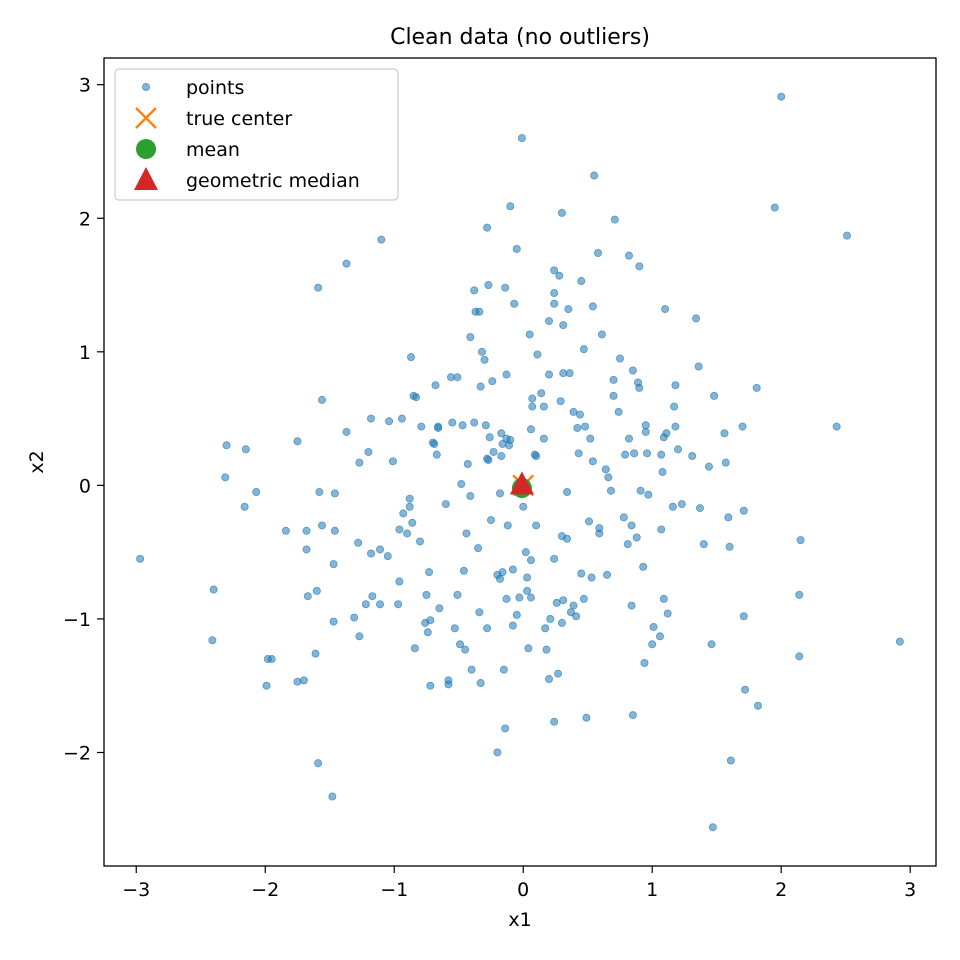  What do you see at coordinates (521, 483) in the screenshot?
I see `geometric-median-marker` at bounding box center [521, 483].